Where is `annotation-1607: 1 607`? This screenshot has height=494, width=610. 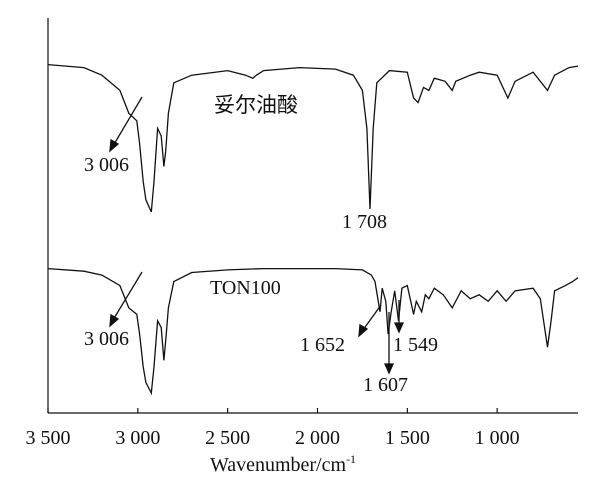 annotation-1607: 1 607 is located at coordinates (385, 385).